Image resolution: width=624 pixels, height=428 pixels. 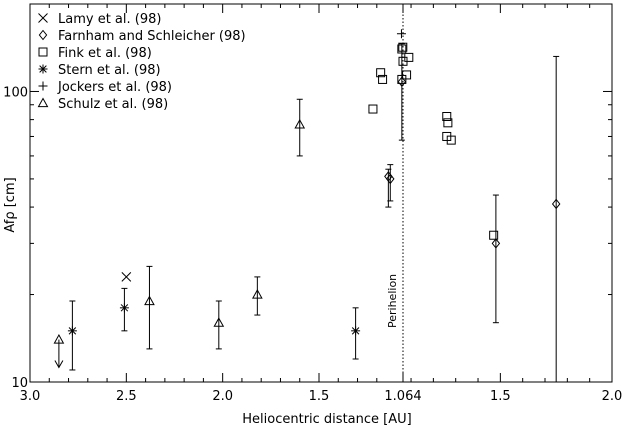 I want to click on x-tick-label: 1.064, so click(x=402, y=396).